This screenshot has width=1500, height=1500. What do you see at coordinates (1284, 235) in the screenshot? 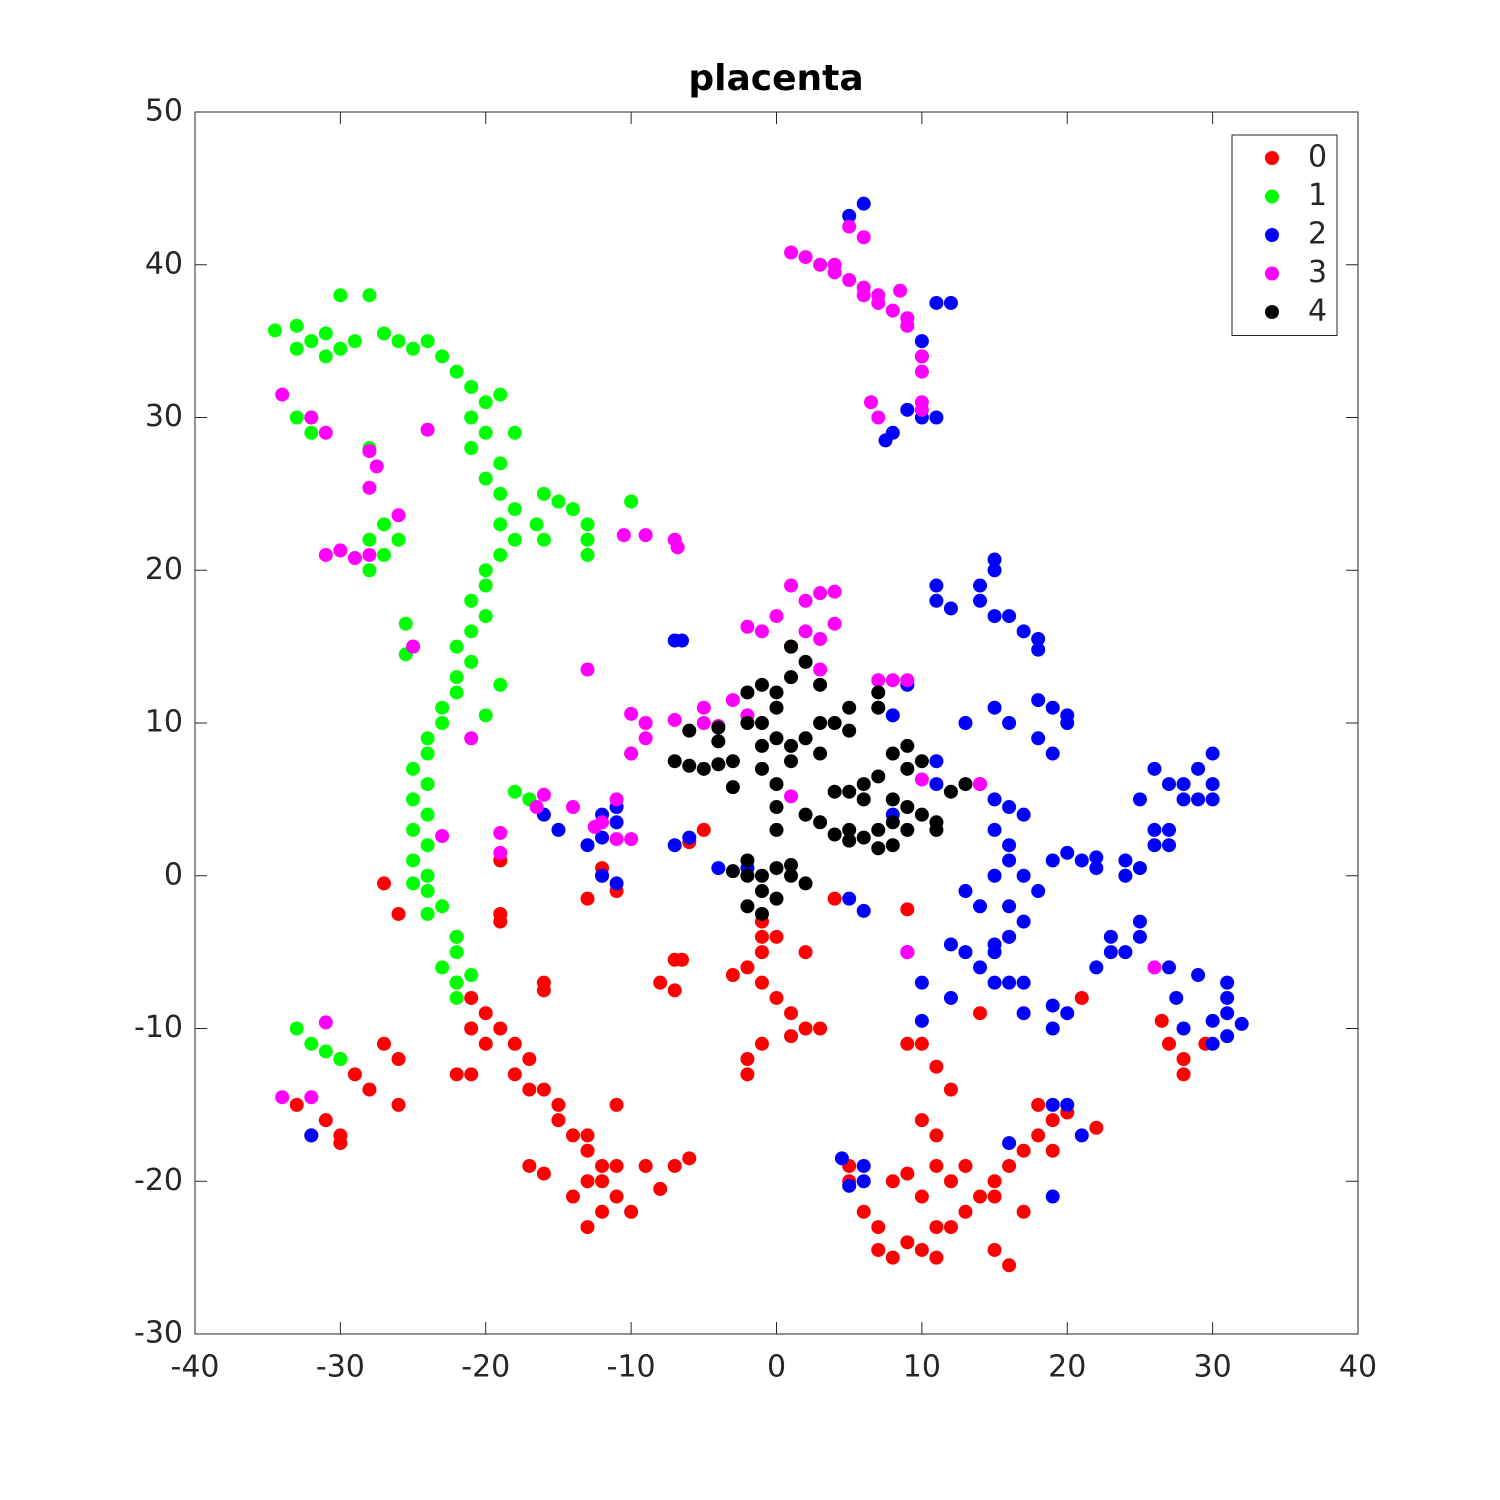
I see `legend-box` at bounding box center [1284, 235].